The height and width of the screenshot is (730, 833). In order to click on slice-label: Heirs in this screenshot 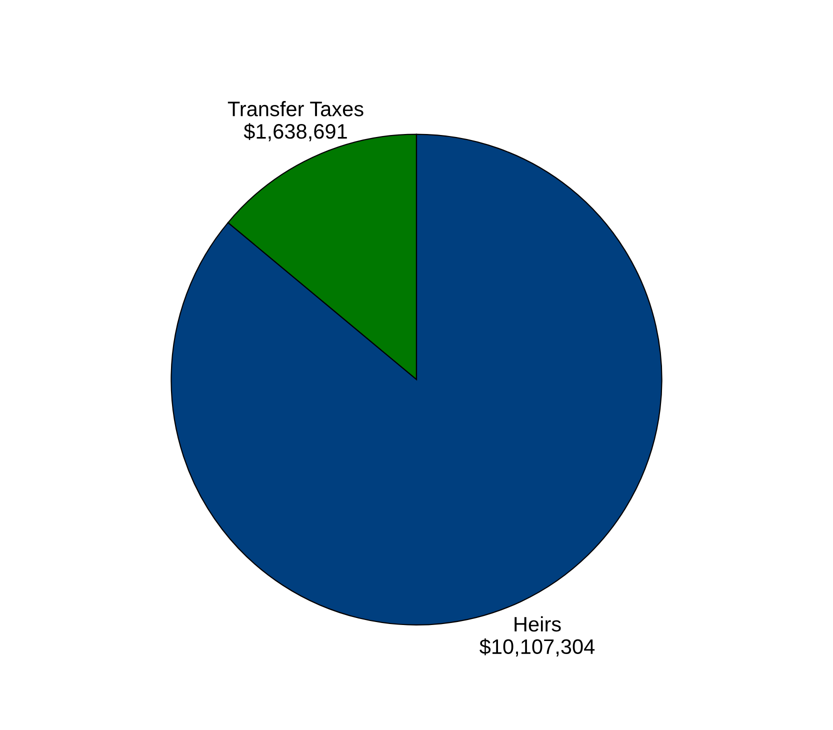, I will do `click(537, 624)`.